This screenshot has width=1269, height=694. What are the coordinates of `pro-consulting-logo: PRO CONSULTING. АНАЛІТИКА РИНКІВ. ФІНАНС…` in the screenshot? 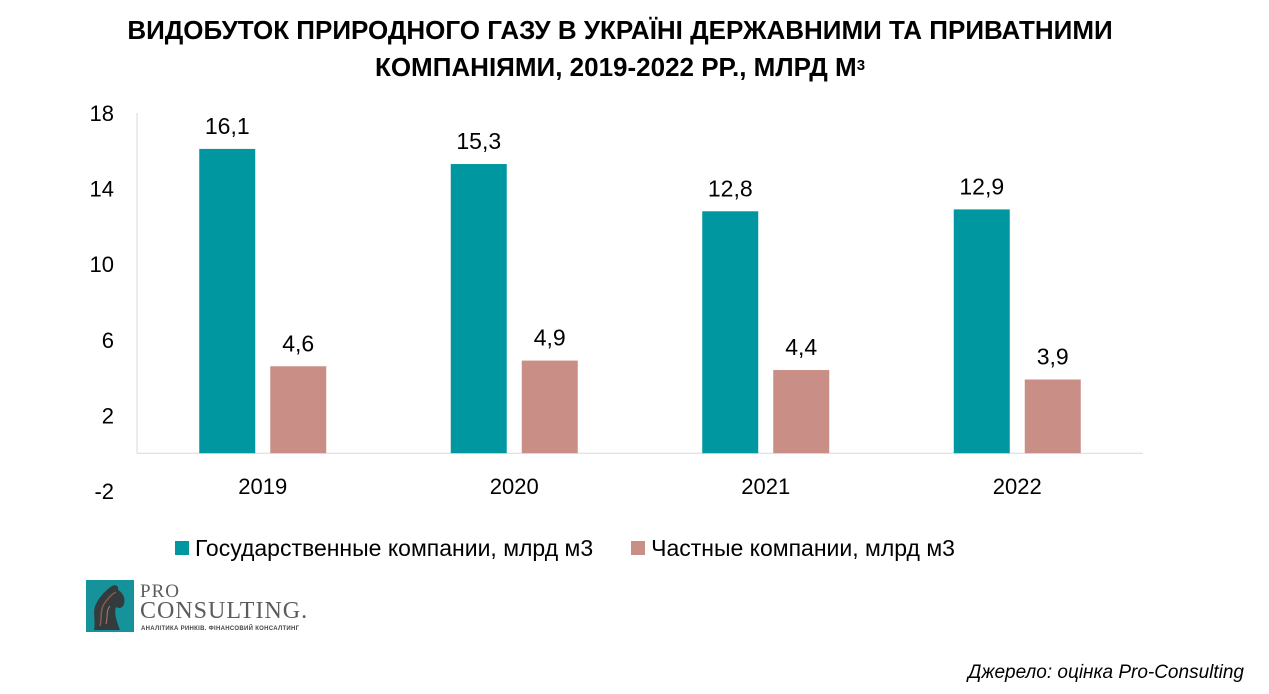 It's located at (201, 608).